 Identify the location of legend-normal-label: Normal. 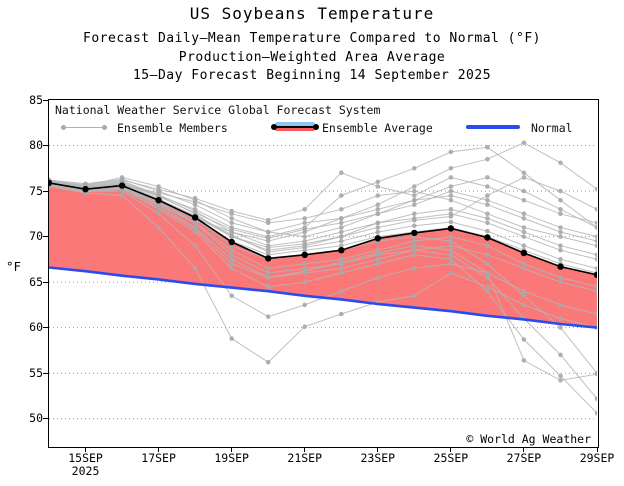
(552, 128).